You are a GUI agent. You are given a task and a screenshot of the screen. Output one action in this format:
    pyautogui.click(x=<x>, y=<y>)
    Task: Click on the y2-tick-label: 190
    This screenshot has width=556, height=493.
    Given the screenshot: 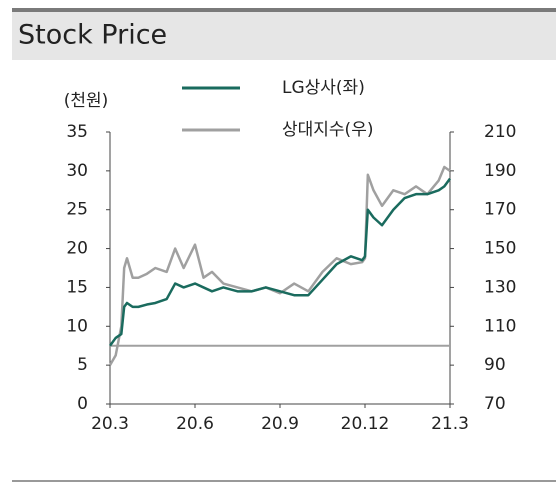 What is the action you would take?
    pyautogui.click(x=500, y=171)
    